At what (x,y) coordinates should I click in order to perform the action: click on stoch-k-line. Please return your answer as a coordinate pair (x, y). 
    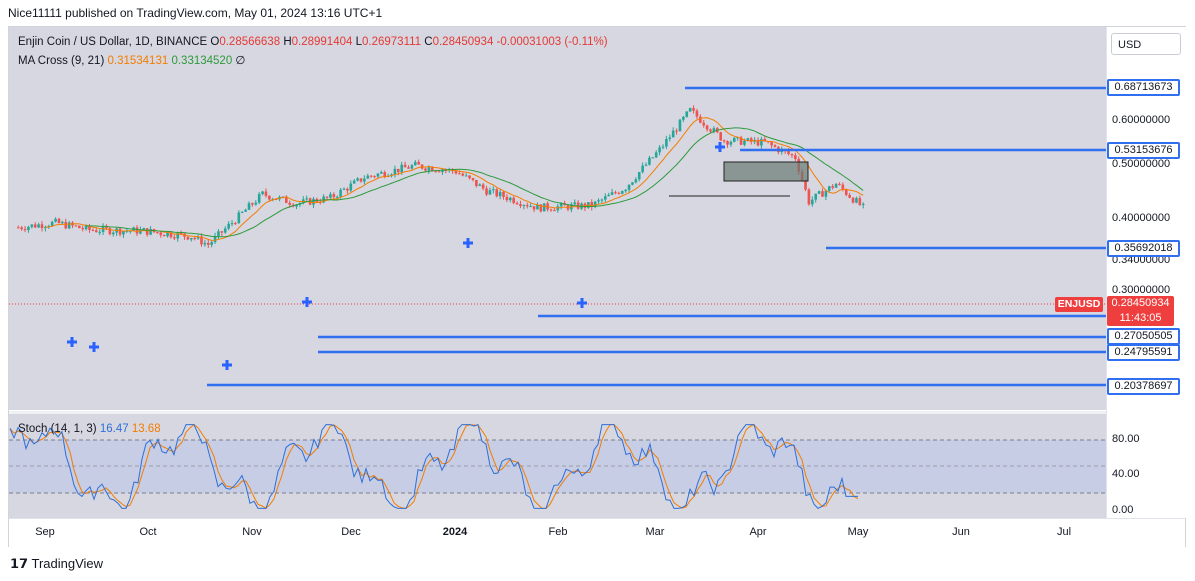
    Looking at the image, I should click on (433, 466).